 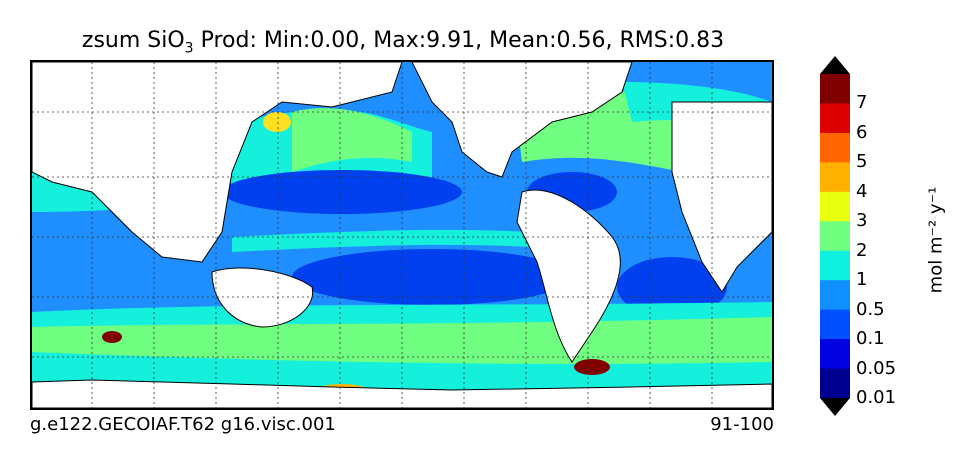 What do you see at coordinates (721, 197) in the screenshot?
I see `africa` at bounding box center [721, 197].